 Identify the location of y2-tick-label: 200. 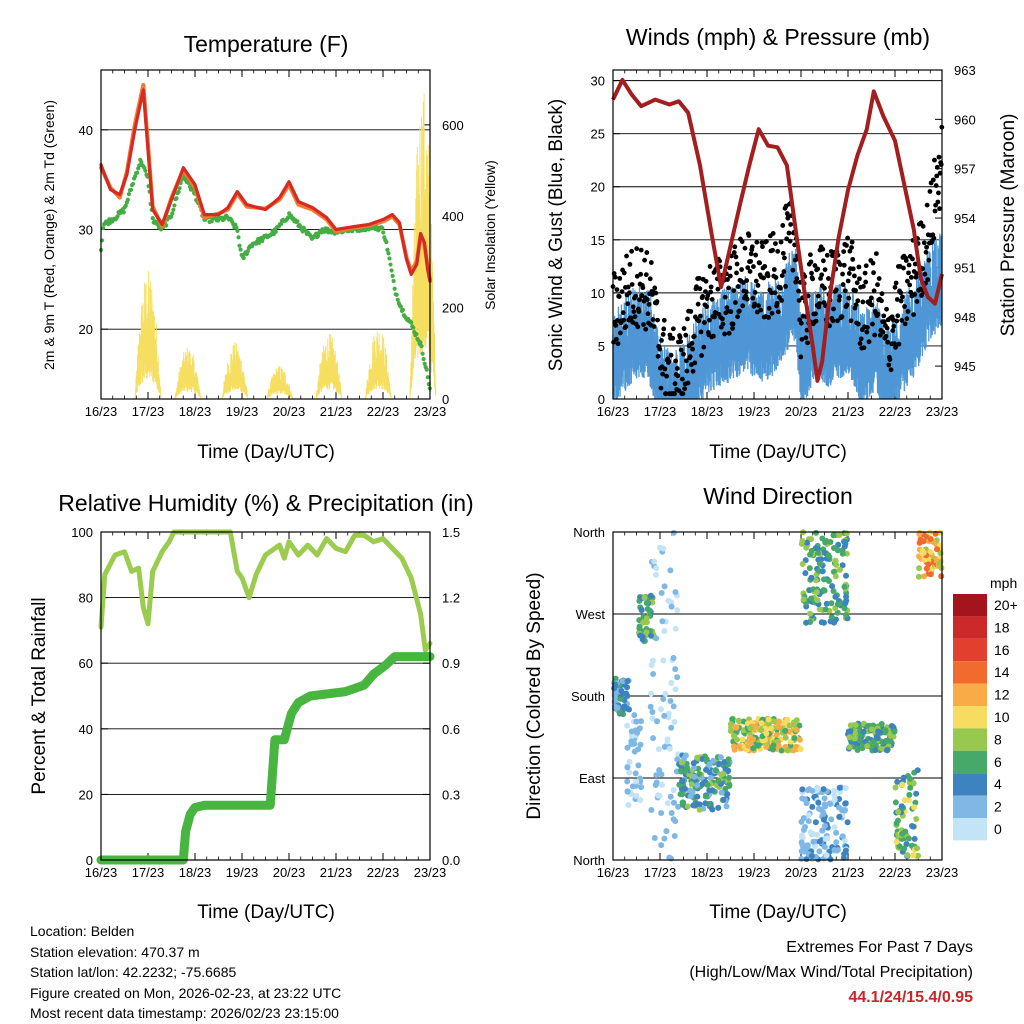
(453, 308).